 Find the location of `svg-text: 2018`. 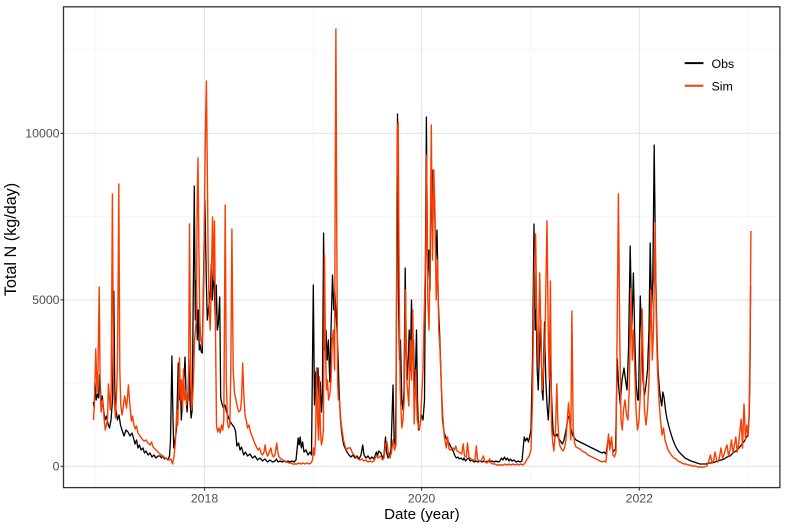

svg-text: 2018 is located at coordinates (205, 499).